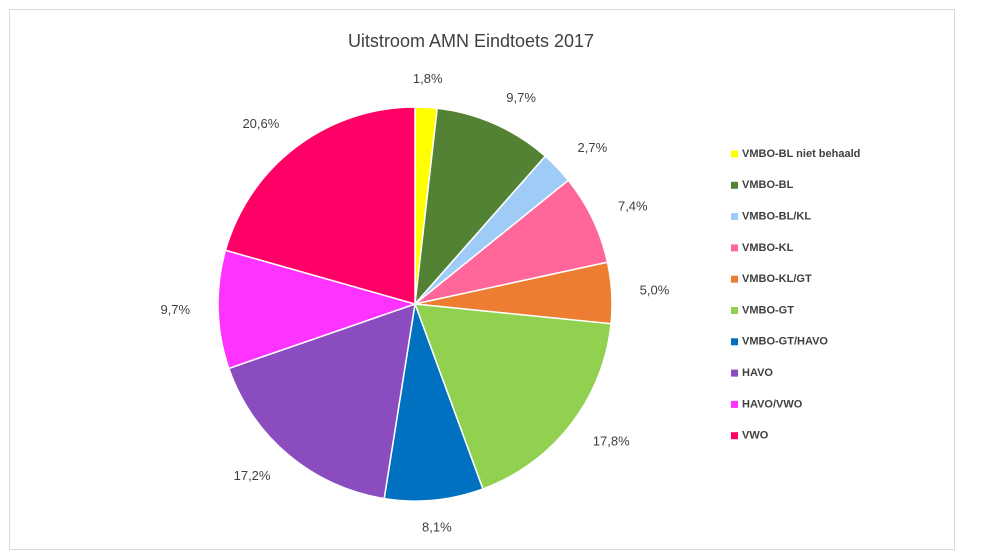  I want to click on data-label: 20,6%, so click(260, 123).